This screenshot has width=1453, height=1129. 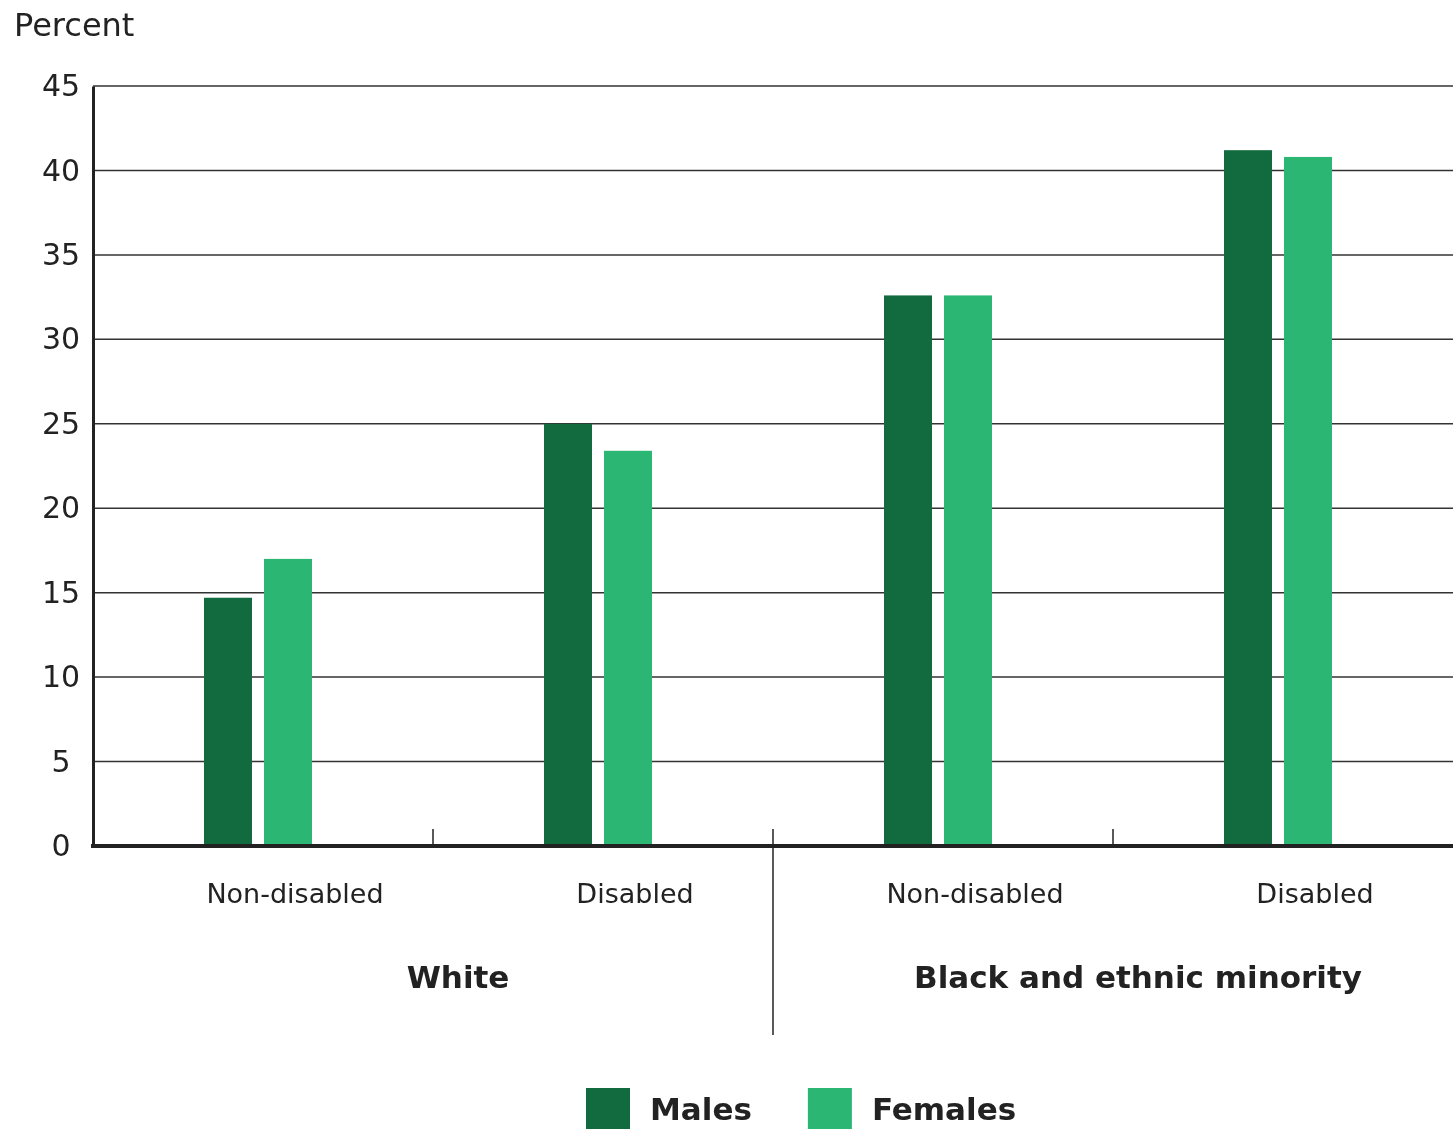 I want to click on y-tick-label: 35, so click(x=61, y=254).